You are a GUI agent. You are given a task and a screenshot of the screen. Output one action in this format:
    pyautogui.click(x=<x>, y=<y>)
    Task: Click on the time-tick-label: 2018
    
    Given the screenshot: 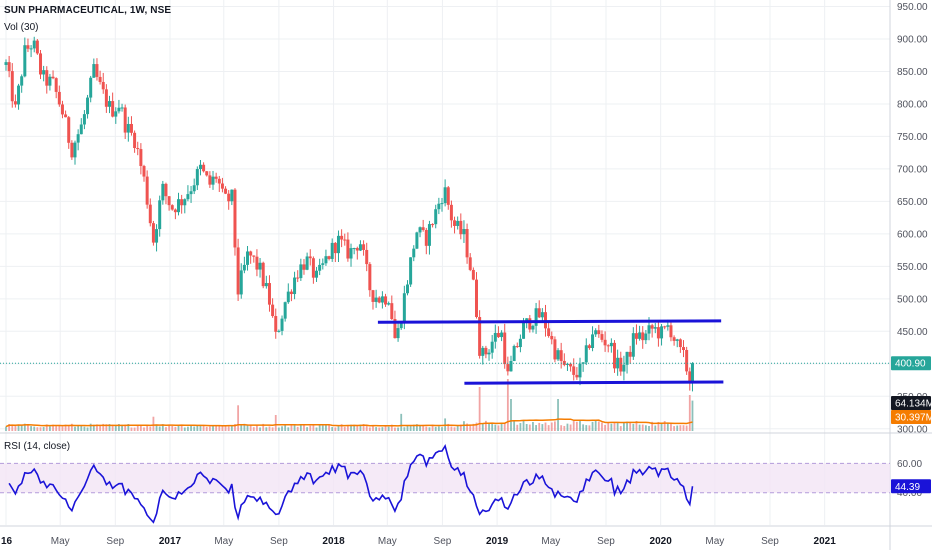 What is the action you would take?
    pyautogui.click(x=333, y=541)
    